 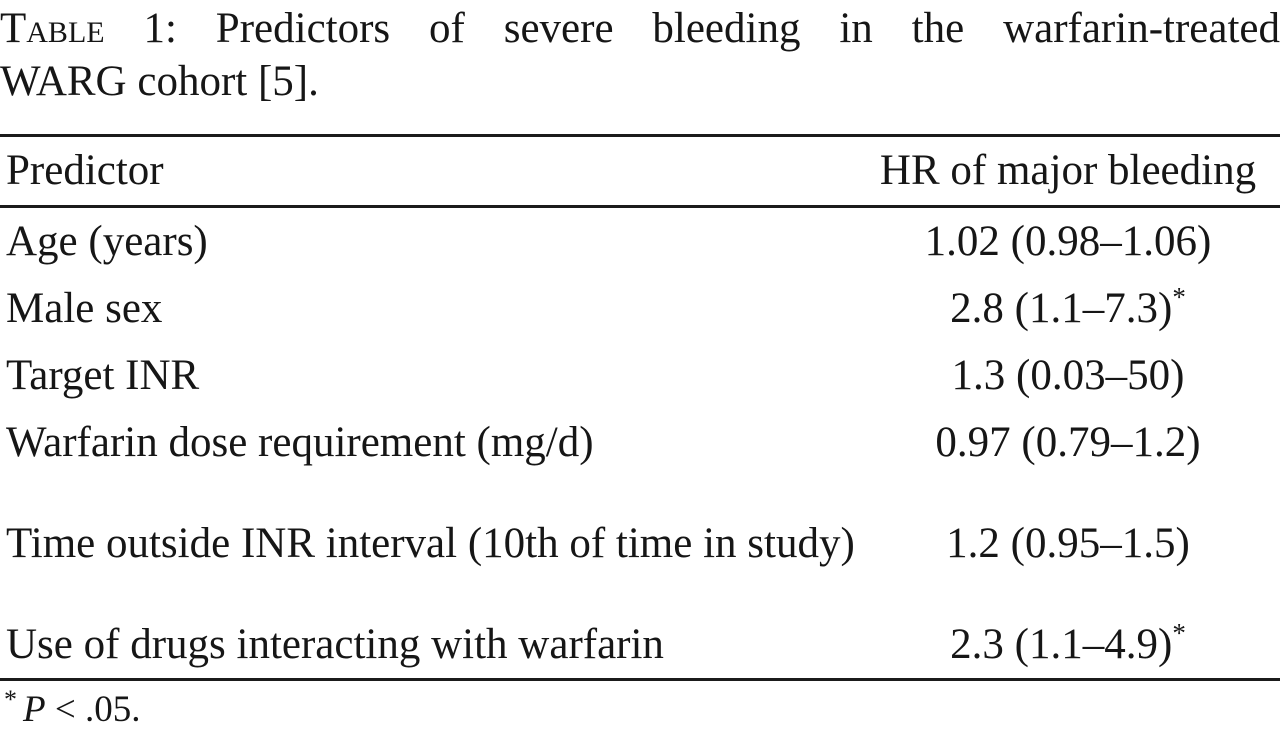 I want to click on hr-value: 0.97 (0.79–1.2), so click(x=1068, y=442).